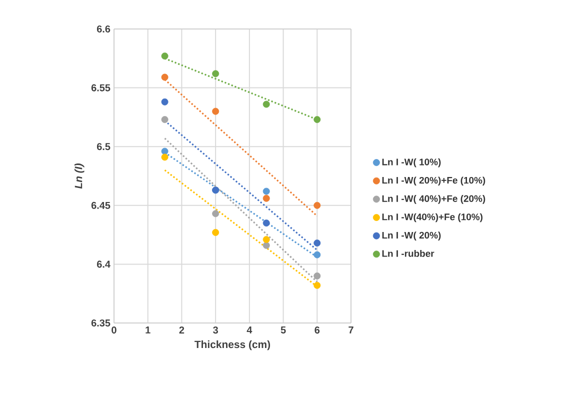  Describe the element at coordinates (103, 29) in the screenshot. I see `y-tick-label: 6.6` at that location.